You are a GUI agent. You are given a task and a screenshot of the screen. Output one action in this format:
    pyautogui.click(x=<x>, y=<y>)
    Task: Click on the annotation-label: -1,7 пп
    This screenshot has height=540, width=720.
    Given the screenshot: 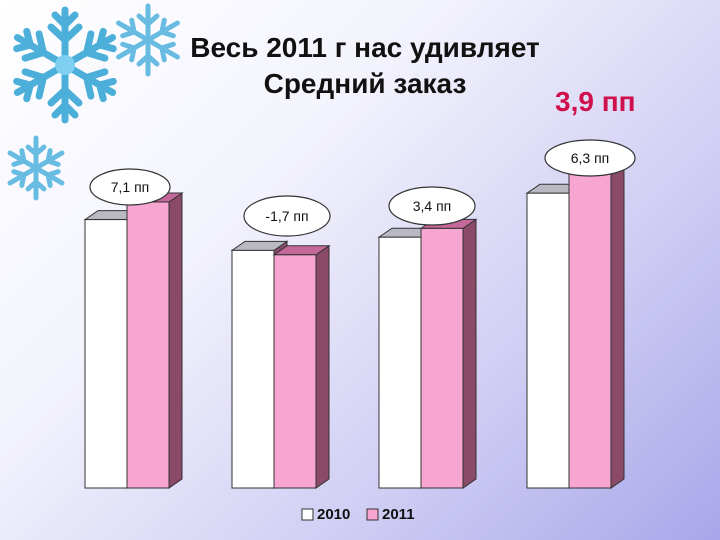 What is the action you would take?
    pyautogui.click(x=286, y=216)
    